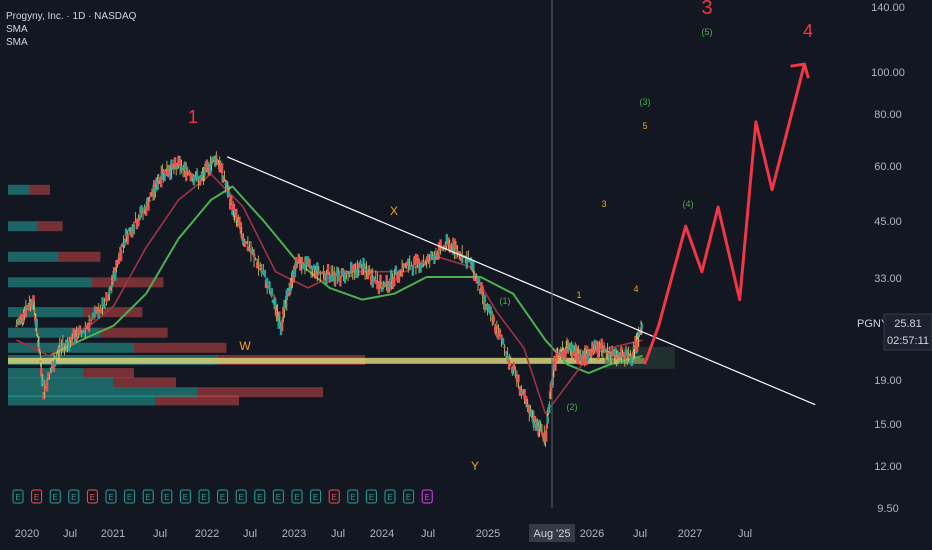 The image size is (932, 550). I want to click on price-tag-countdown: 02:57:11, so click(908, 341).